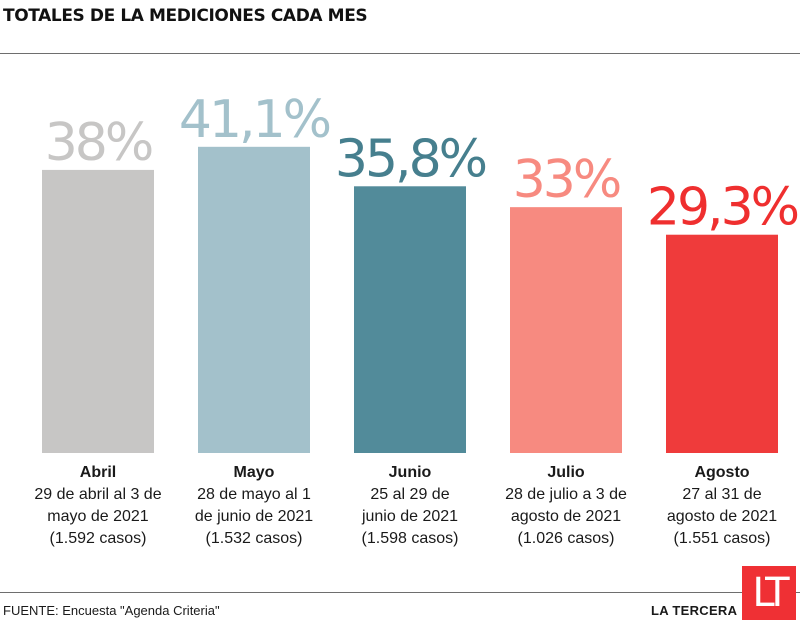 Image resolution: width=800 pixels, height=621 pixels. Describe the element at coordinates (185, 16) in the screenshot. I see `chart-title: TOTALES DE LA MEDICIONES CADA MES` at that location.